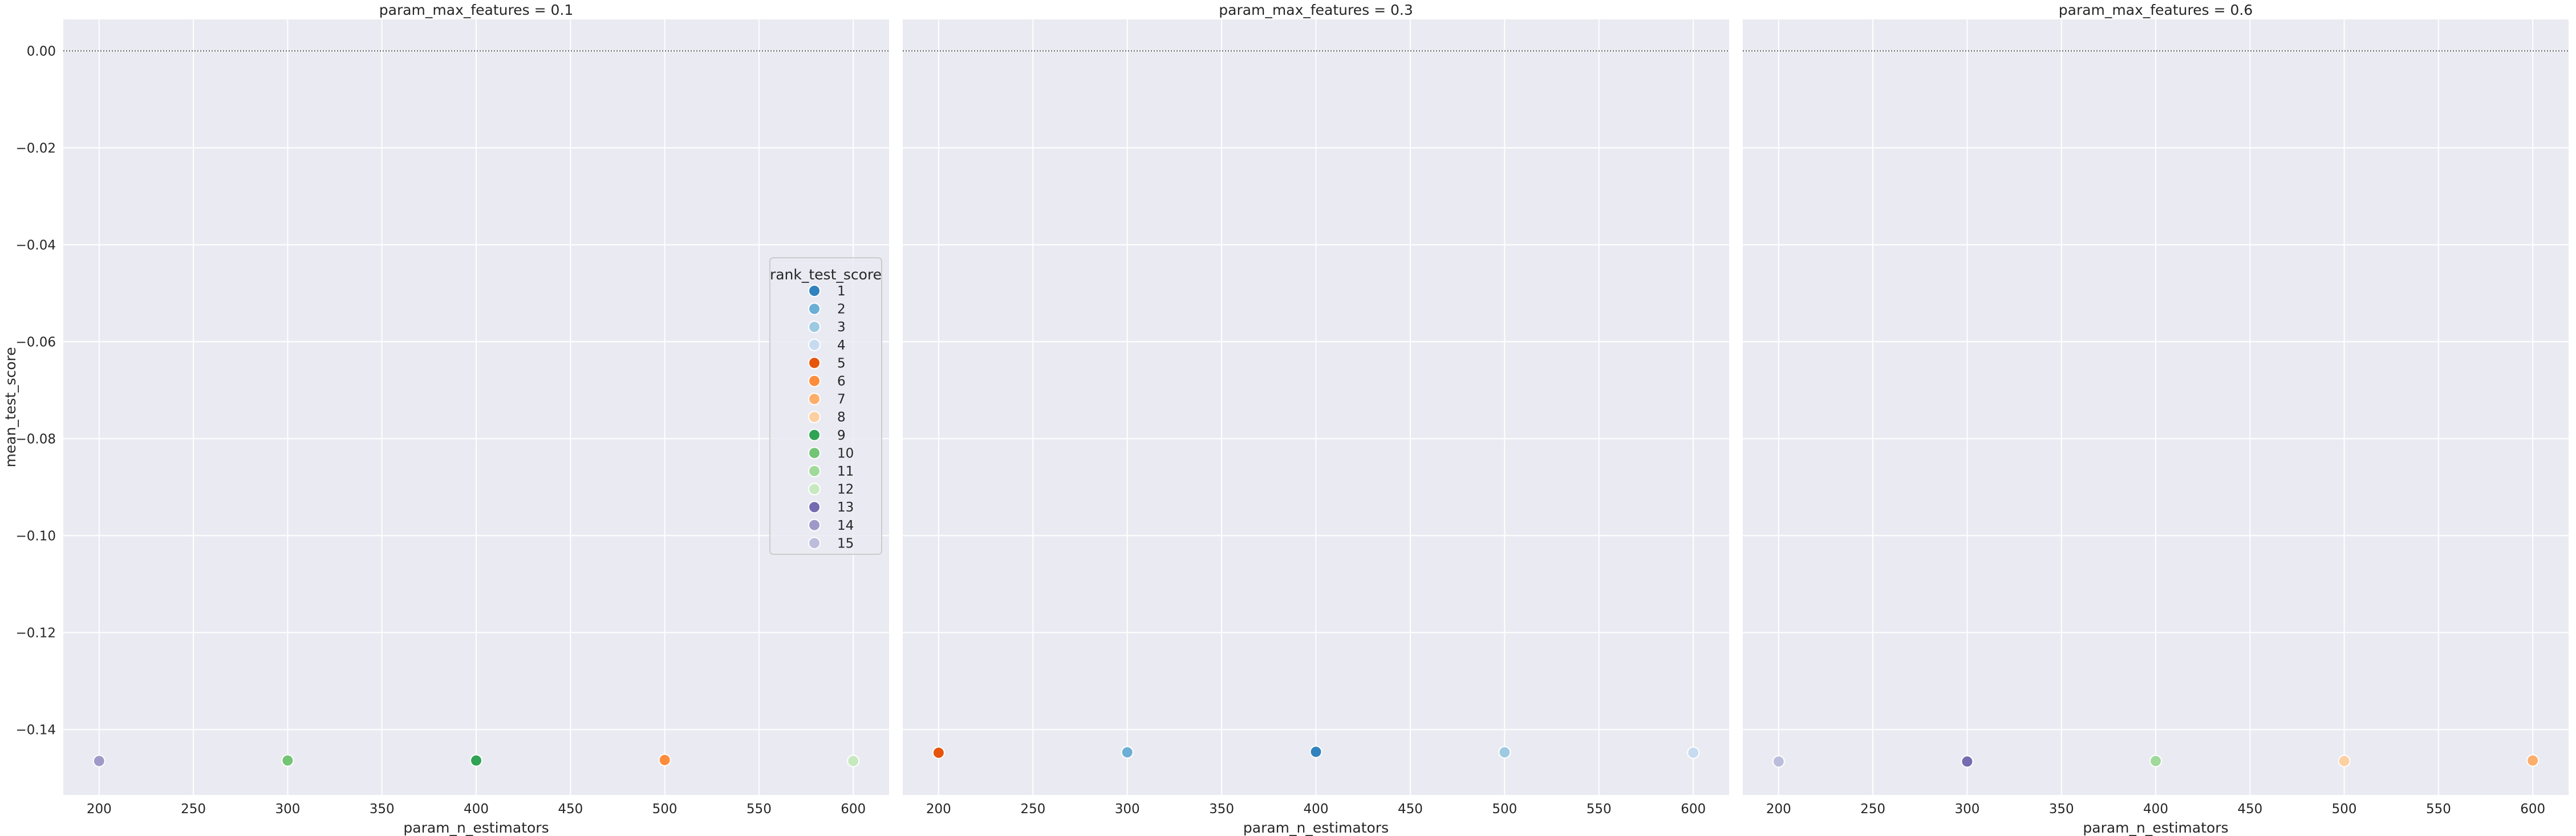 This screenshot has height=836, width=2576. Describe the element at coordinates (36, 149) in the screenshot. I see `y-tick-label: −0.02` at that location.